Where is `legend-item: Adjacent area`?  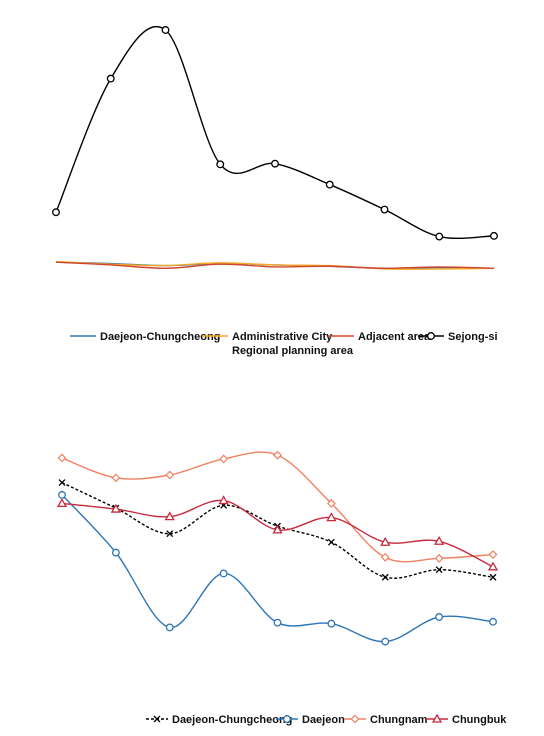
legend-item: Adjacent area is located at coordinates (379, 337).